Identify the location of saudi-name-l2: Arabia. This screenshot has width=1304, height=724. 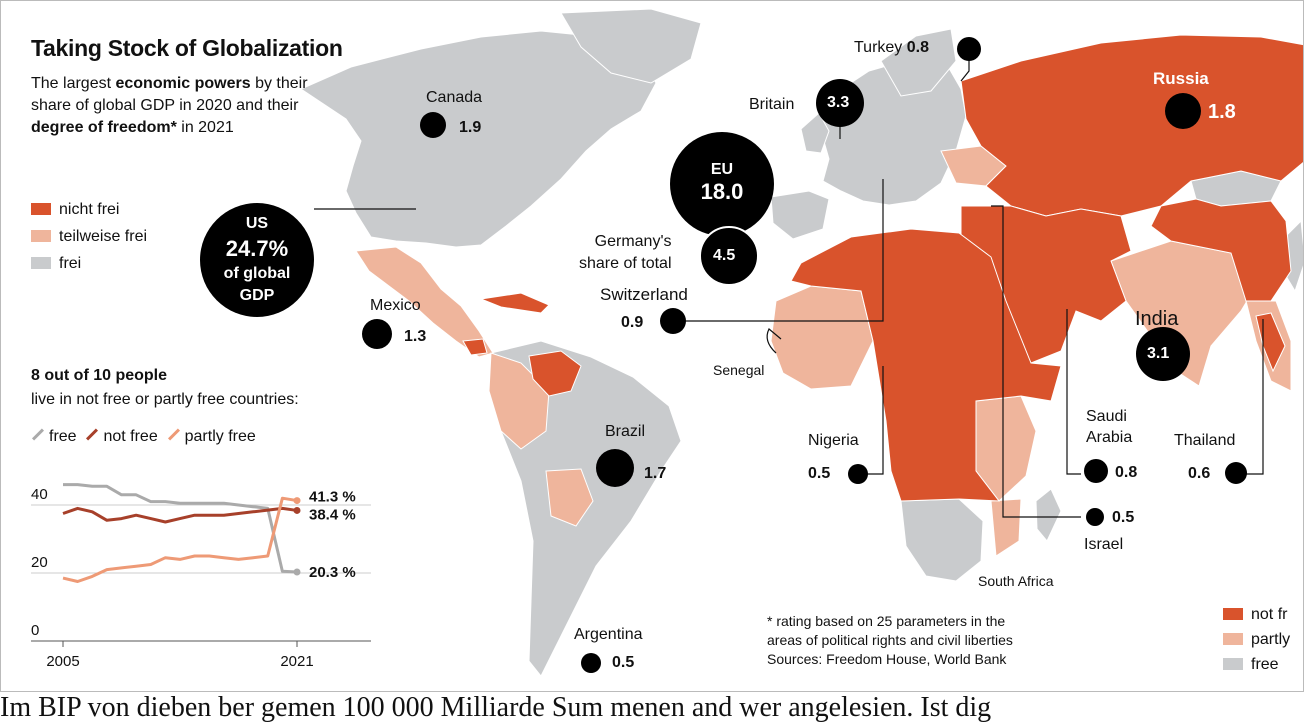
(1109, 437).